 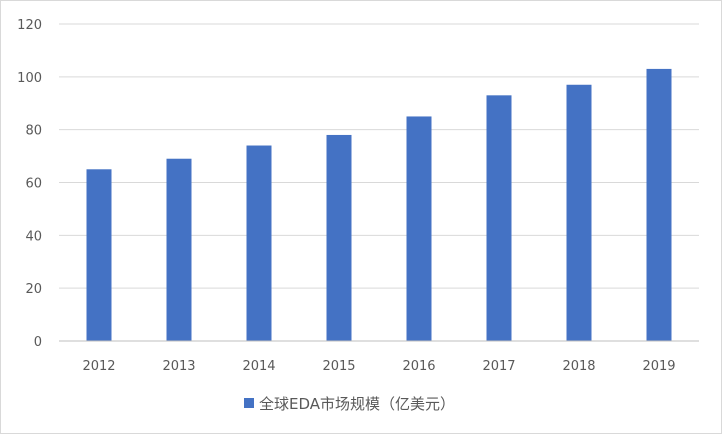 I want to click on bar-2017, so click(x=499, y=218).